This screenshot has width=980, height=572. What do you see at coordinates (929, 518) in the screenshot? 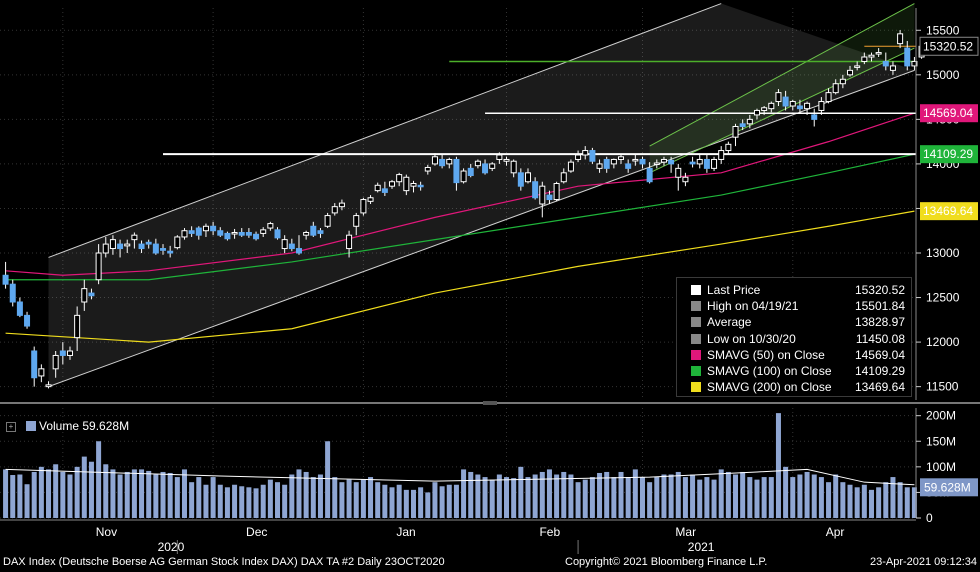
I see `volume-tick-label: 0` at bounding box center [929, 518].